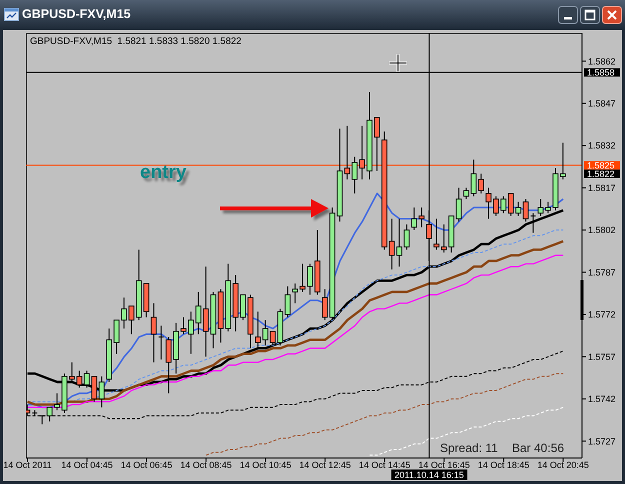 The image size is (625, 484). Describe the element at coordinates (602, 315) in the screenshot. I see `y-tick-label: 1.5772` at that location.